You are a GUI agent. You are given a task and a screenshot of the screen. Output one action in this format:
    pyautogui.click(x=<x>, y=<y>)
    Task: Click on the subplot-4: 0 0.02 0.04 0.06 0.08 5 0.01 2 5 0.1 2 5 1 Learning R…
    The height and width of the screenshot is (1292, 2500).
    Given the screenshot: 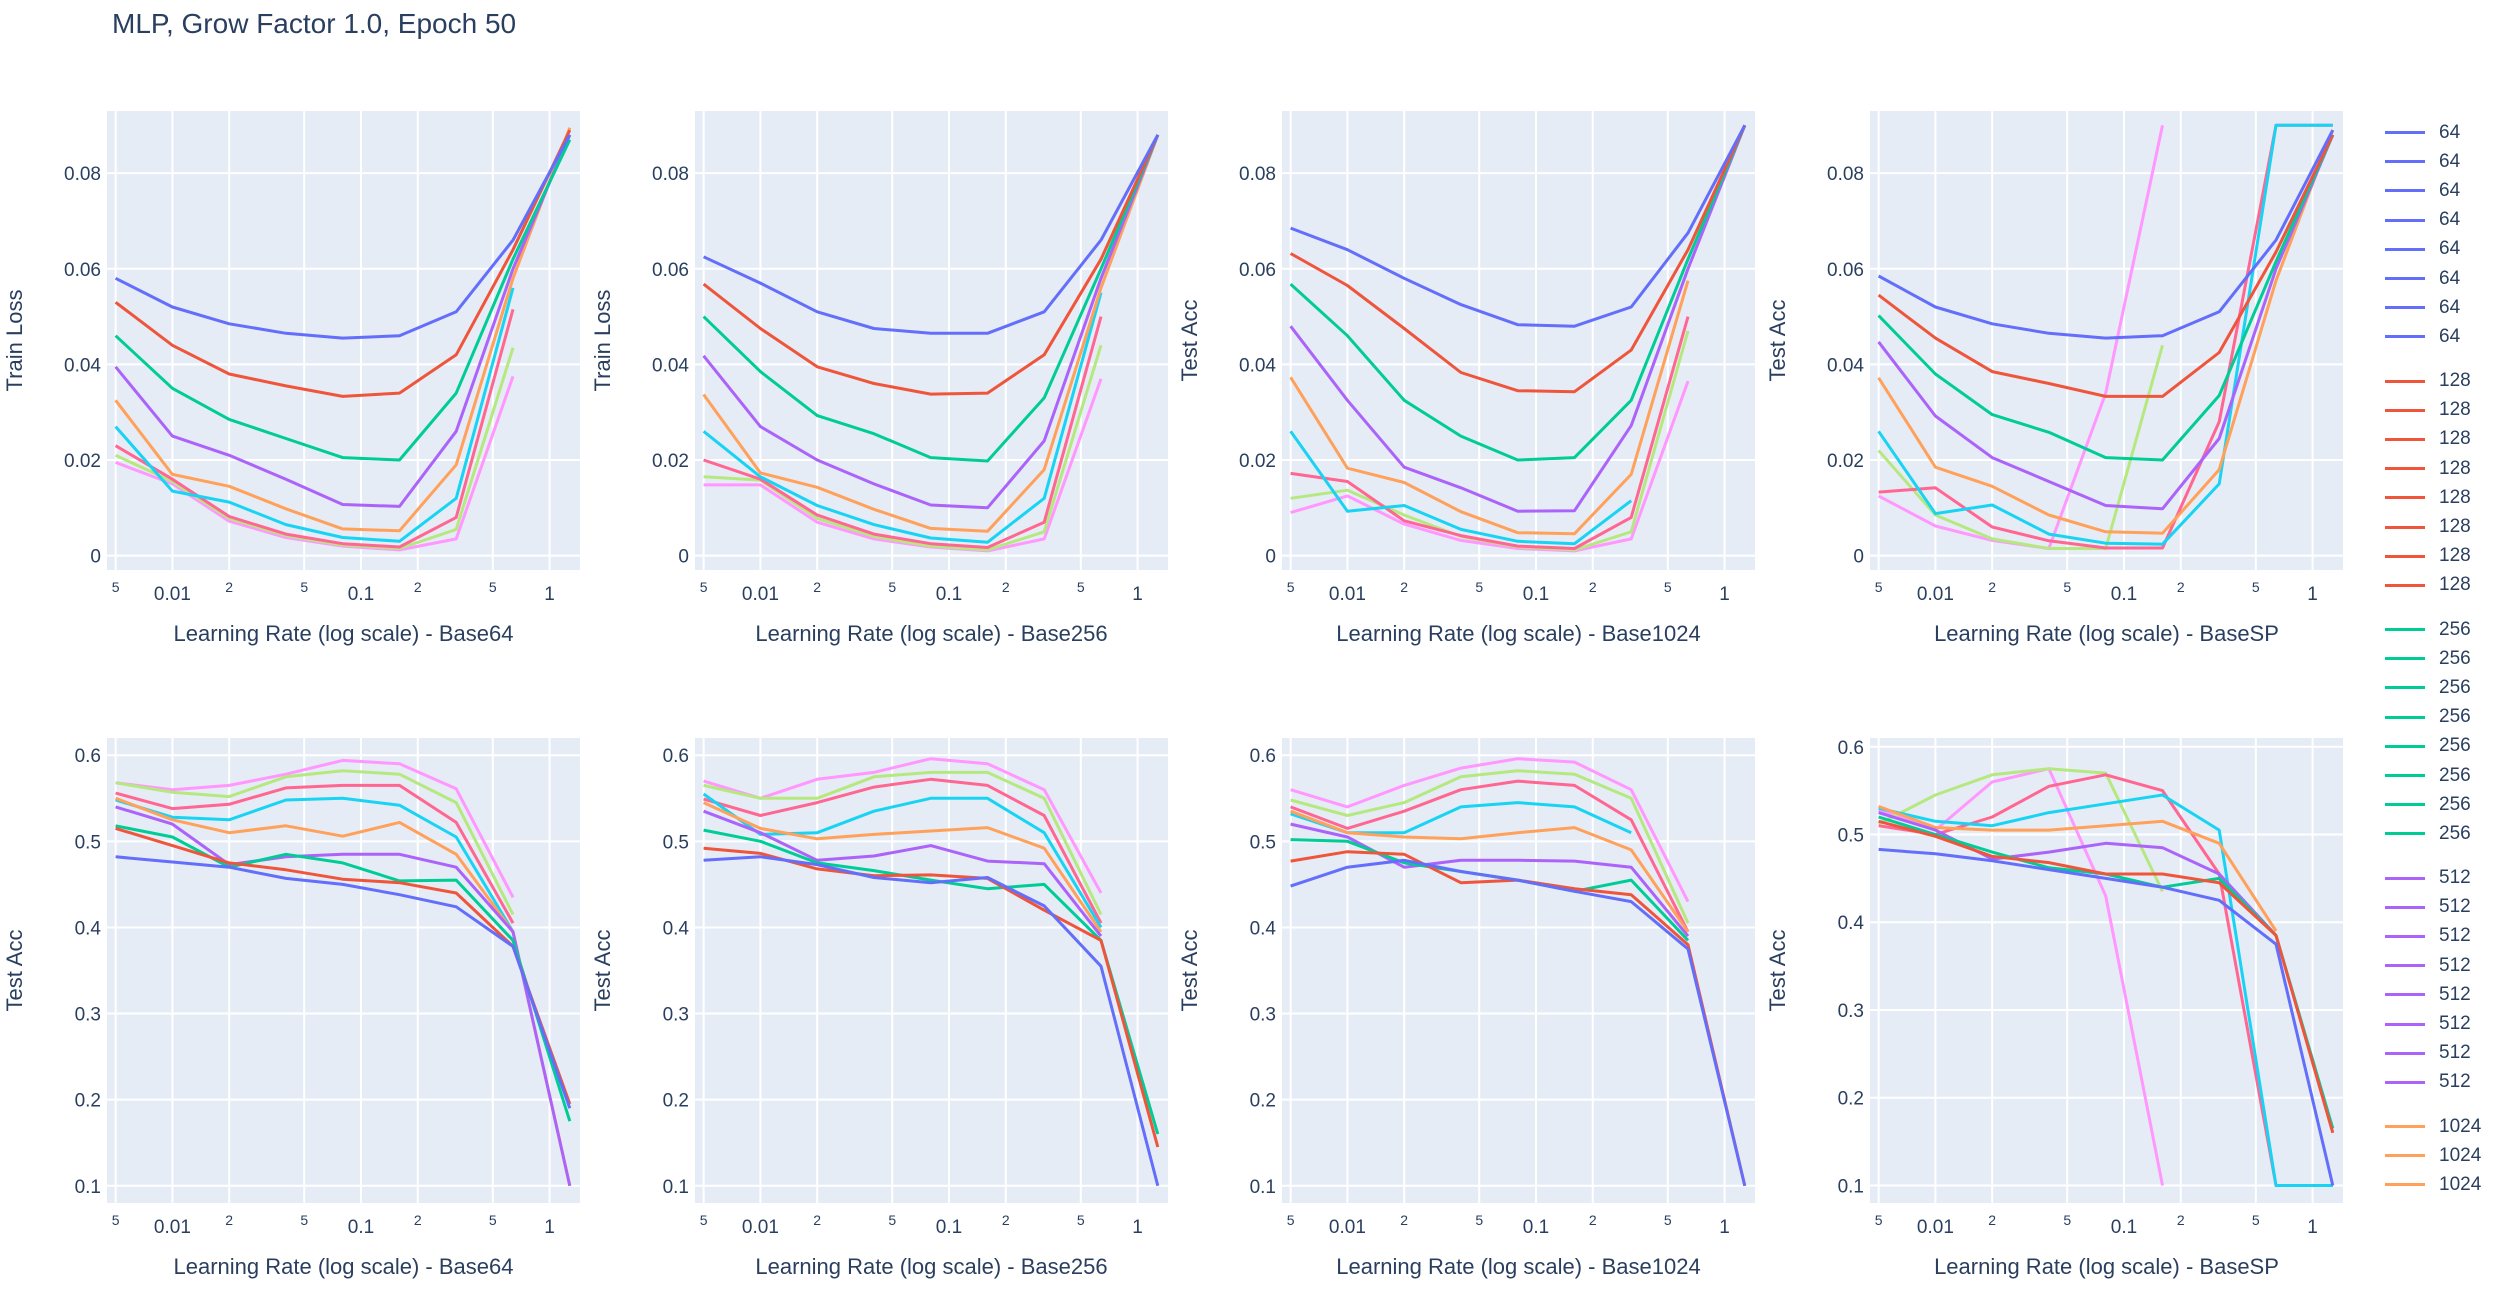 What is the action you would take?
    pyautogui.click(x=2054, y=378)
    